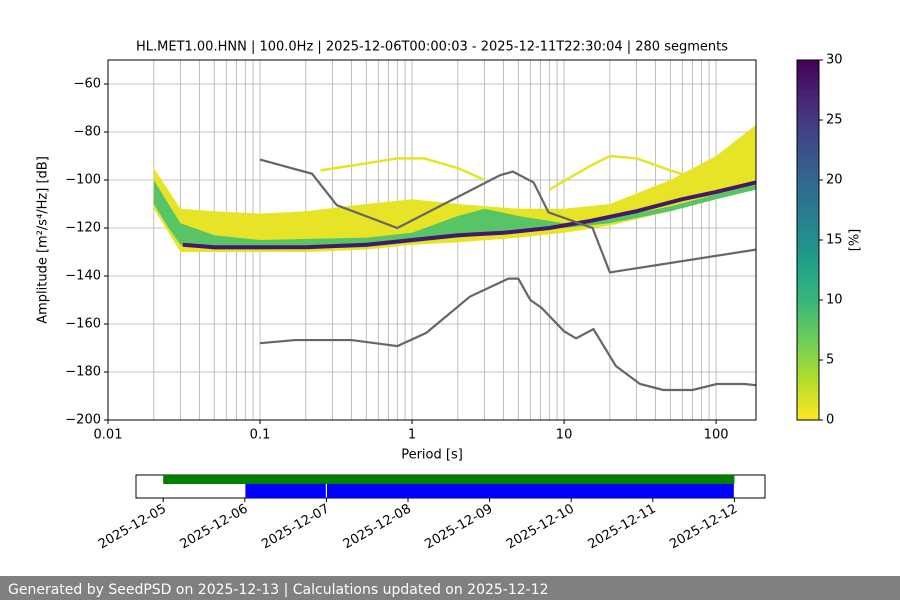 The image size is (900, 600). What do you see at coordinates (834, 180) in the screenshot?
I see `colorbar-tick-label: 20` at bounding box center [834, 180].